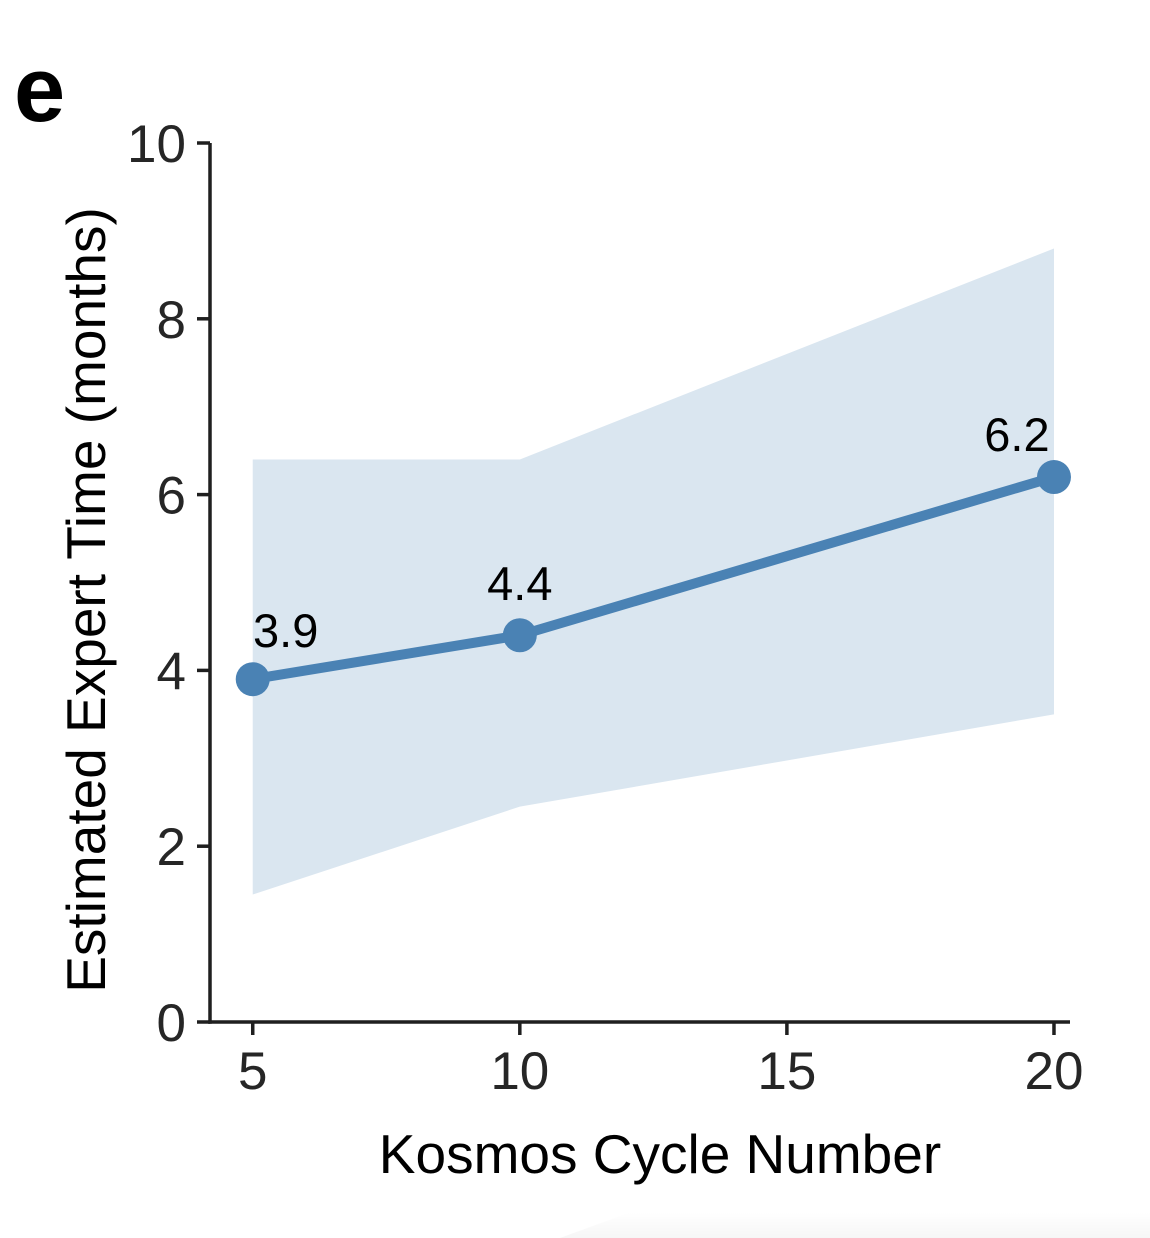 Image resolution: width=1150 pixels, height=1238 pixels. Describe the element at coordinates (86, 600) in the screenshot. I see `y-axis-title: Estimated Expert Time (months)` at that location.